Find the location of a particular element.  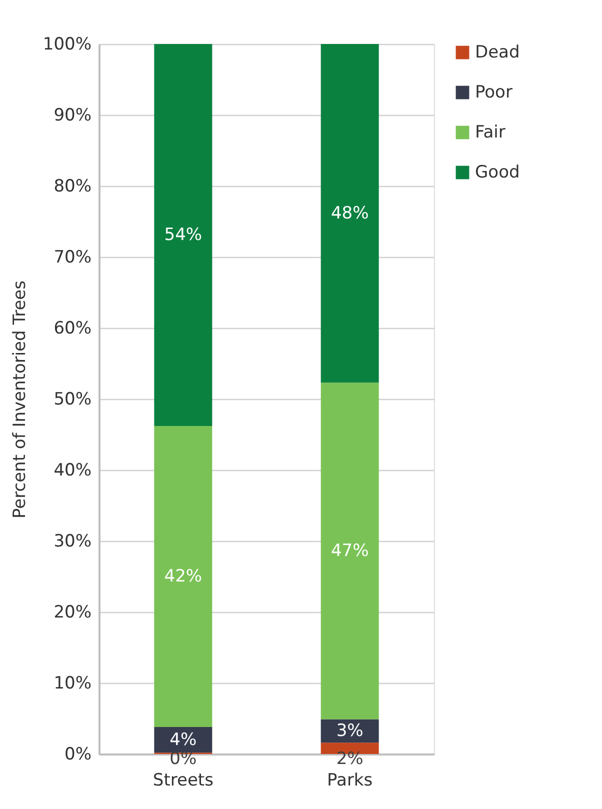

x-tick-label: Parks is located at coordinates (350, 780).